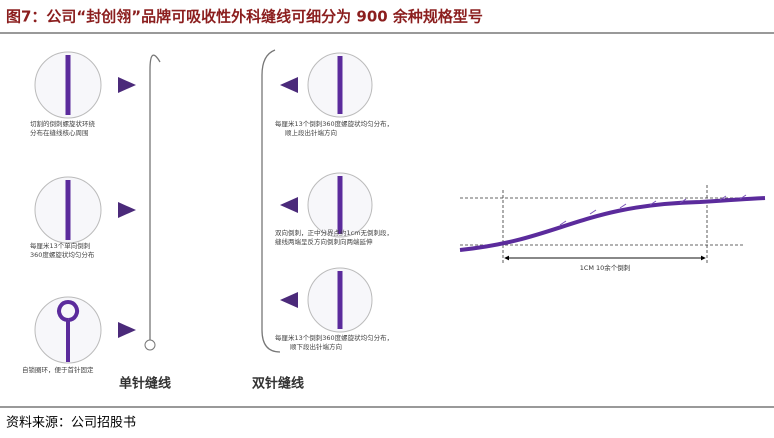  Describe the element at coordinates (97, 207) in the screenshot. I see `single-panel` at that location.